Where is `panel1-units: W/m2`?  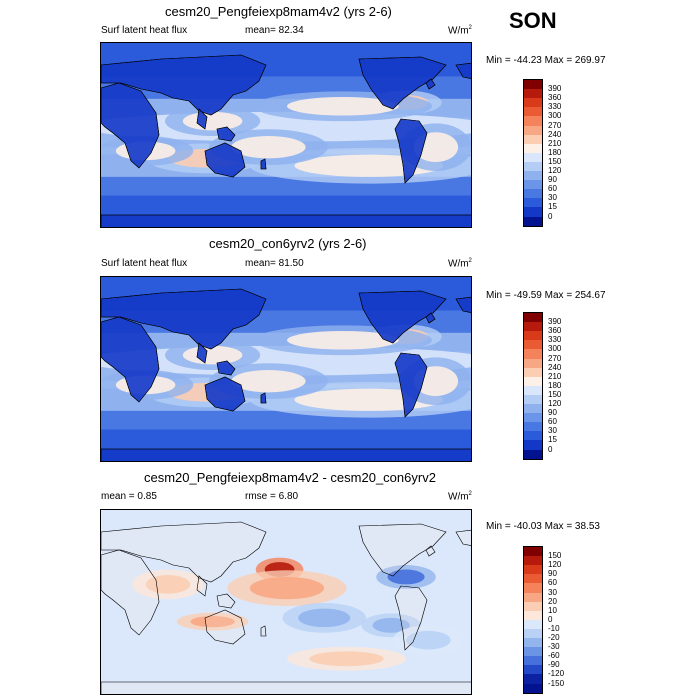 panel1-units: W/m2 is located at coordinates (460, 31).